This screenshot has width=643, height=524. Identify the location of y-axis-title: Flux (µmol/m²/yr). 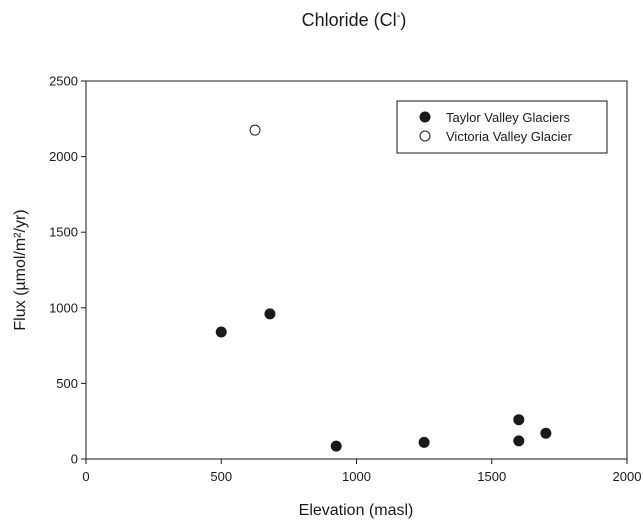
(20, 269).